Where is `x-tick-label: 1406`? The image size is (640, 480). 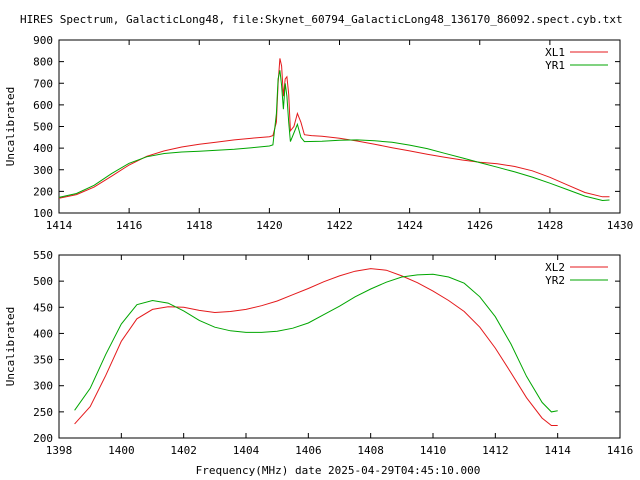 x-tick-label: 1406 is located at coordinates (308, 450).